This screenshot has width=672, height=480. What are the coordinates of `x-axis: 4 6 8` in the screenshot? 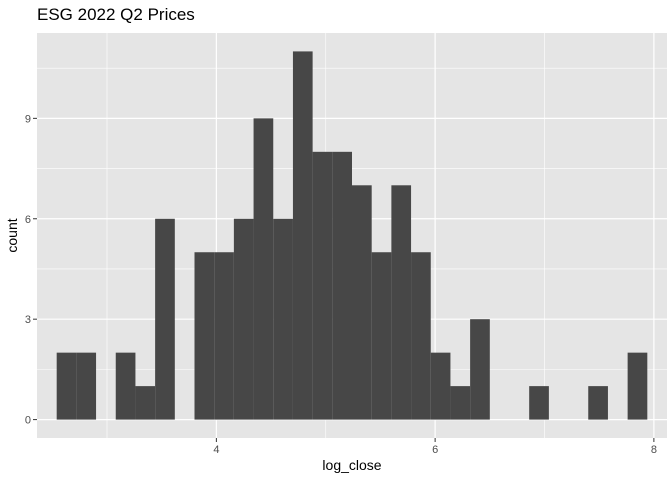 It's located at (435, 447).